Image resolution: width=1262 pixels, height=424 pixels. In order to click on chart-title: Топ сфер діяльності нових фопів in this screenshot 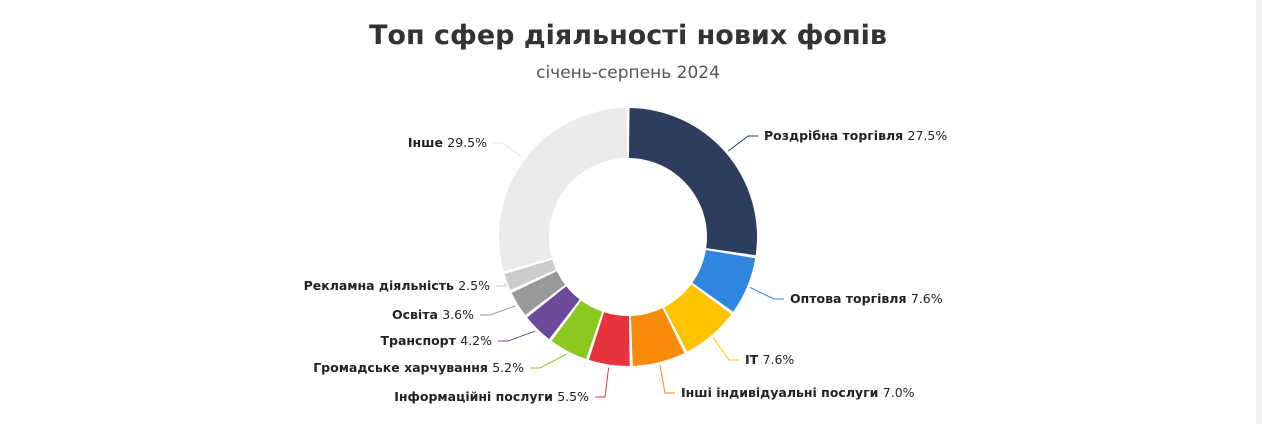, I will do `click(628, 35)`.